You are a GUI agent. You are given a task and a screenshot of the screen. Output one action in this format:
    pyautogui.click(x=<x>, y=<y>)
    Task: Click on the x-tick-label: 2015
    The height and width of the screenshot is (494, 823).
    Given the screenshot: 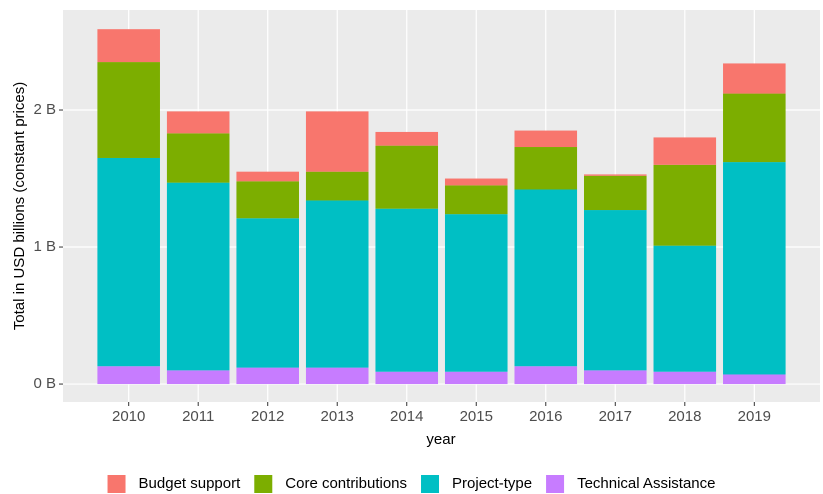 What is the action you would take?
    pyautogui.click(x=476, y=416)
    